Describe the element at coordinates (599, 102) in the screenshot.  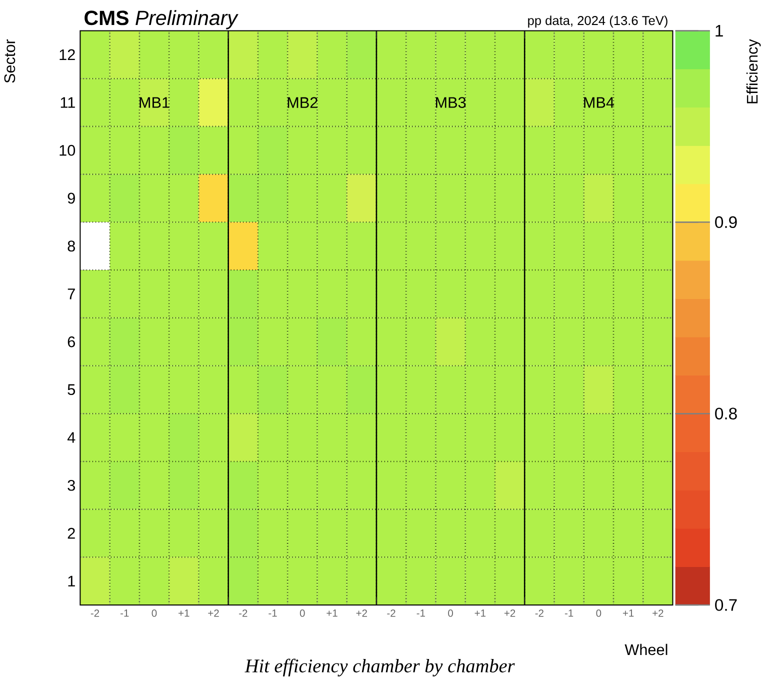
I see `annotation: MB4` at that location.